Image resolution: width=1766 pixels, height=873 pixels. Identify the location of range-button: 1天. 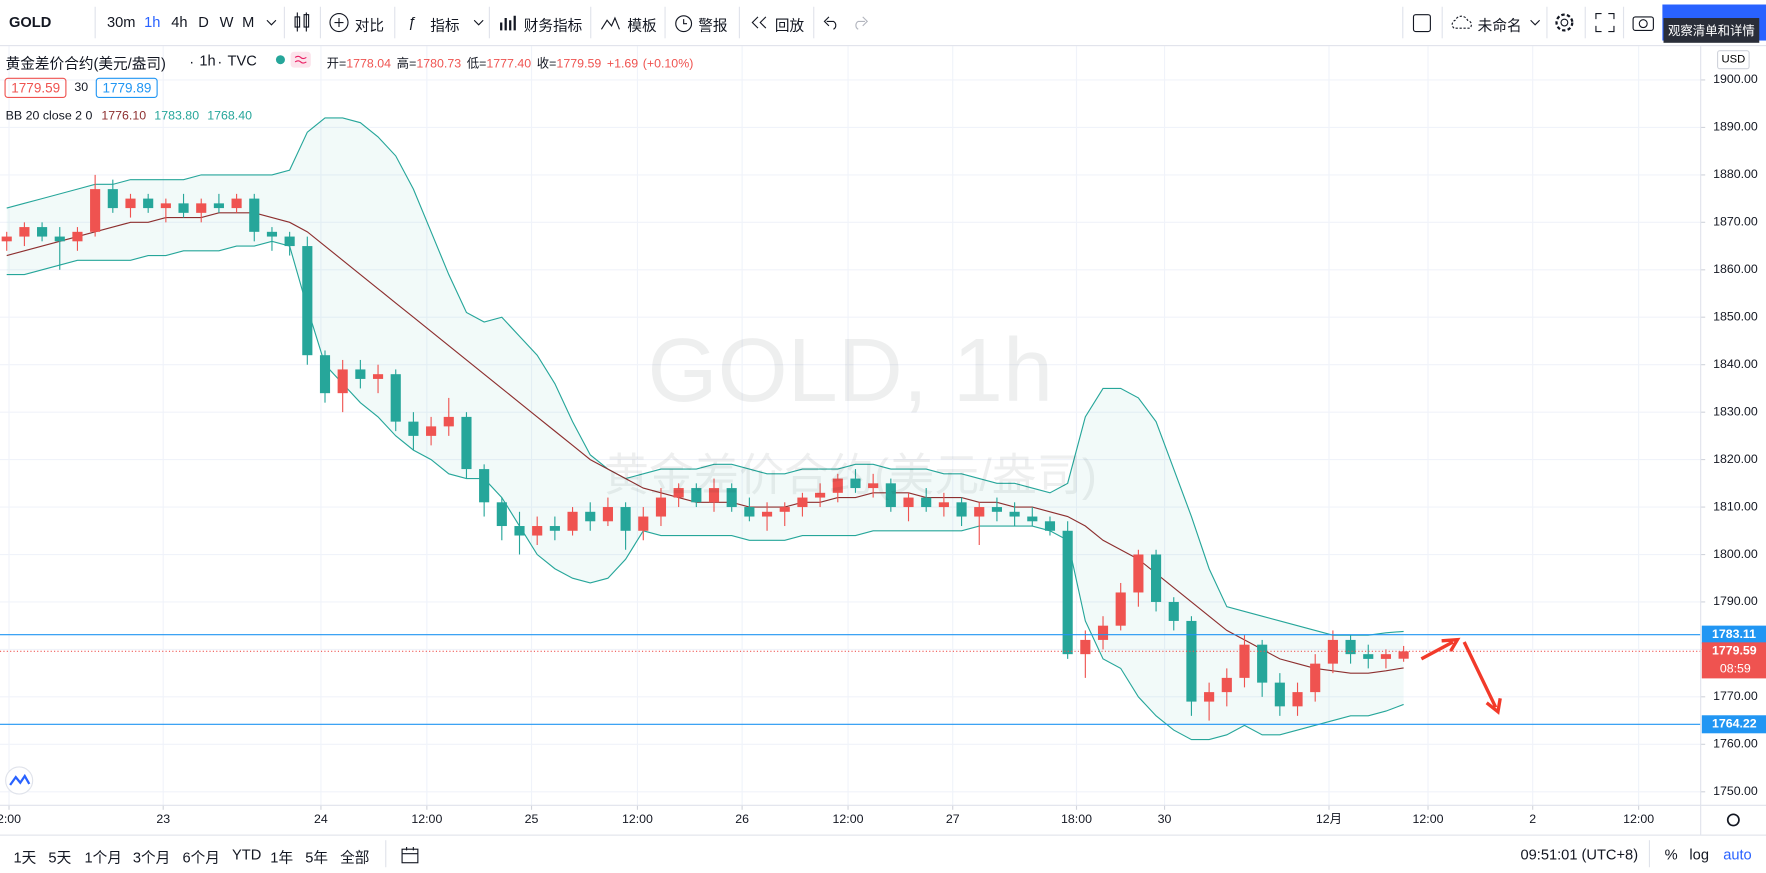
(25, 858).